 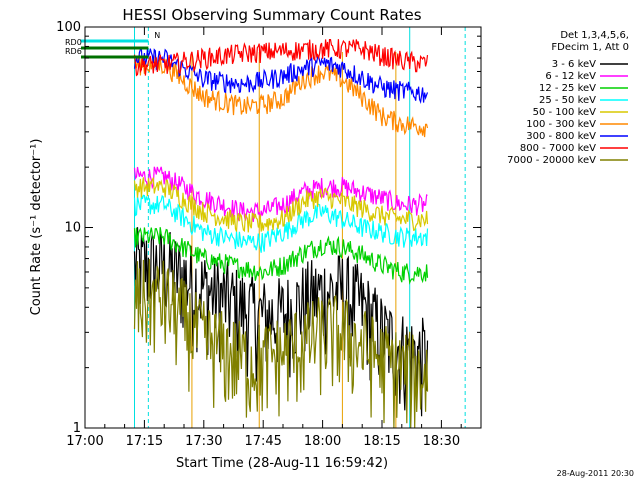 What do you see at coordinates (72, 228) in the screenshot?
I see `y-tick-label-1: 10` at bounding box center [72, 228].